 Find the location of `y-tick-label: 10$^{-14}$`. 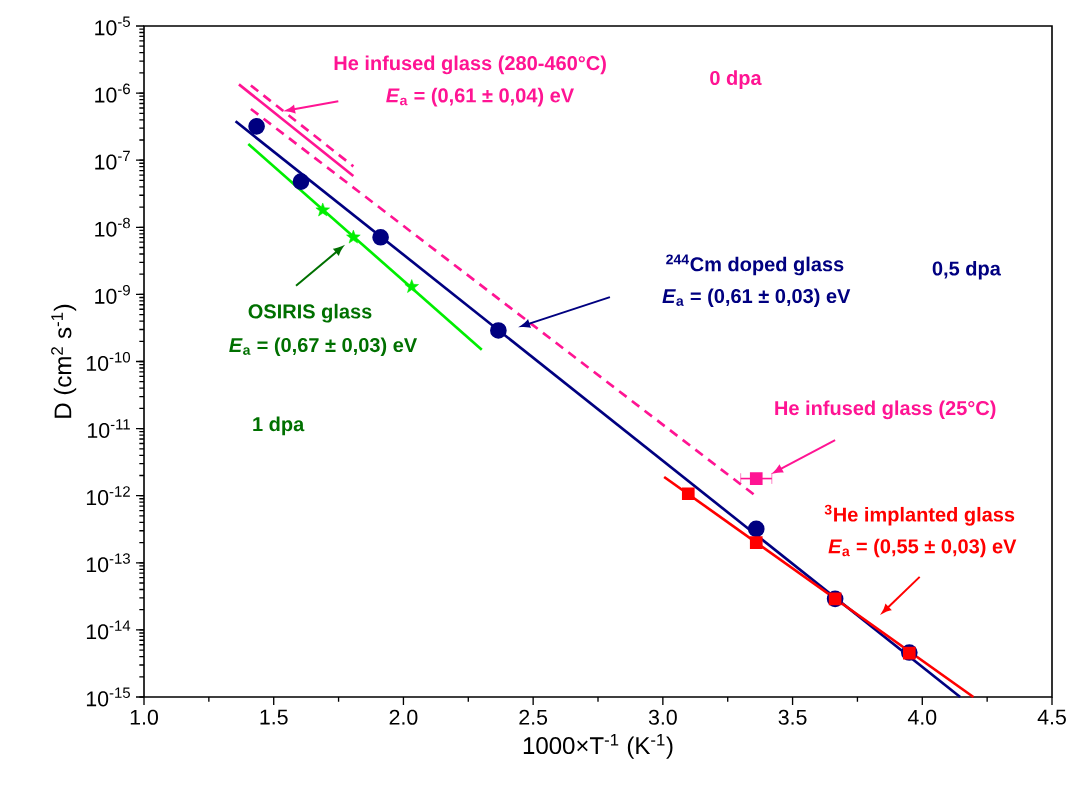

y-tick-label: 10$^{-14}$ is located at coordinates (108, 630).